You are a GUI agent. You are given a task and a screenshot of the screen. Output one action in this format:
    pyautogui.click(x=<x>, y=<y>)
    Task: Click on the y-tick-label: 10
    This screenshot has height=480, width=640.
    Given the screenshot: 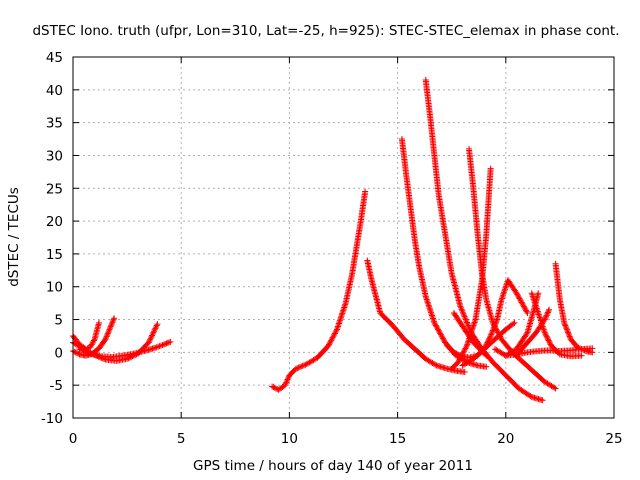 What is the action you would take?
    pyautogui.click(x=54, y=288)
    